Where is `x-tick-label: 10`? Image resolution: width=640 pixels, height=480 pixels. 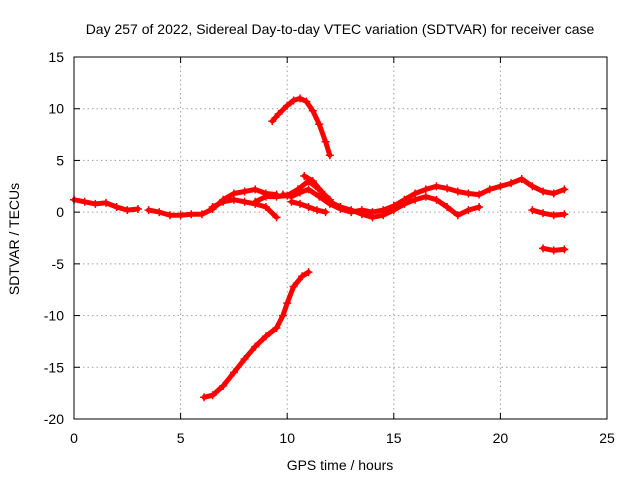 x-tick-label: 10 is located at coordinates (287, 438).